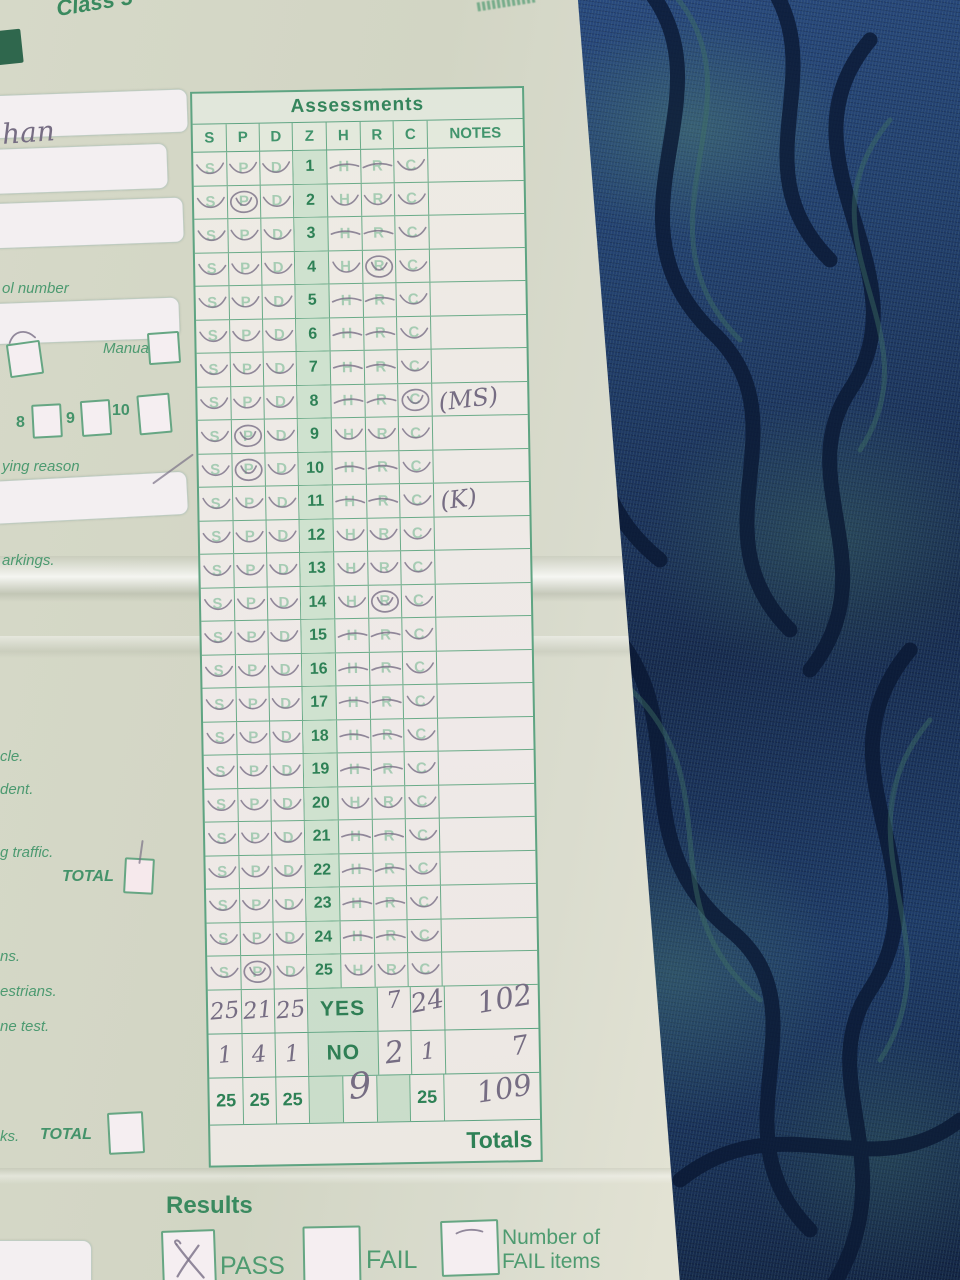 Image resolution: width=960 pixels, height=1280 pixels. Describe the element at coordinates (324, 937) in the screenshot. I see `row-number: 24` at that location.